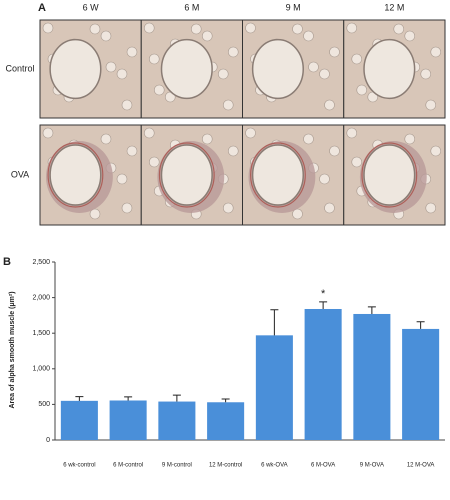  What do you see at coordinates (323, 466) in the screenshot?
I see `x-tick-label: 6 M-OVA` at bounding box center [323, 466].